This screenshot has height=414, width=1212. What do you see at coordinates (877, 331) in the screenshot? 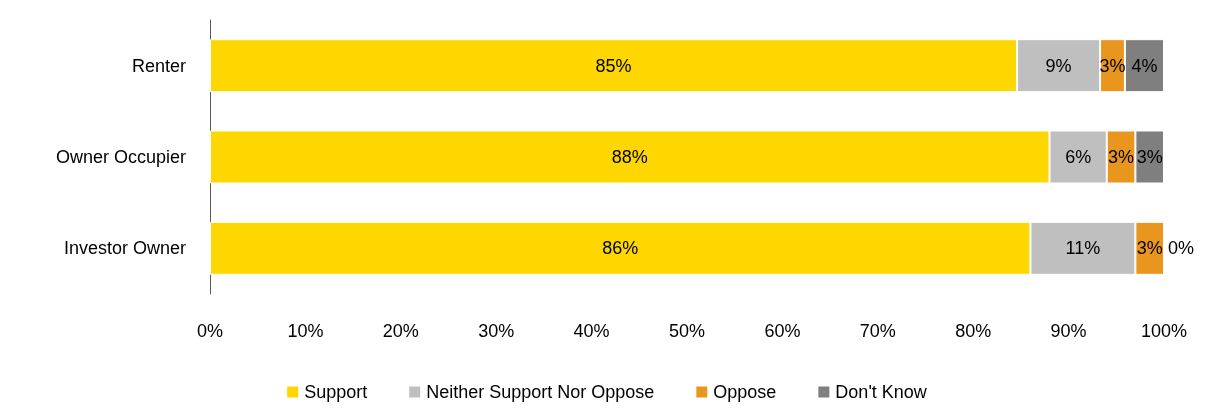
I see `x-tick-label: 70%` at bounding box center [877, 331].